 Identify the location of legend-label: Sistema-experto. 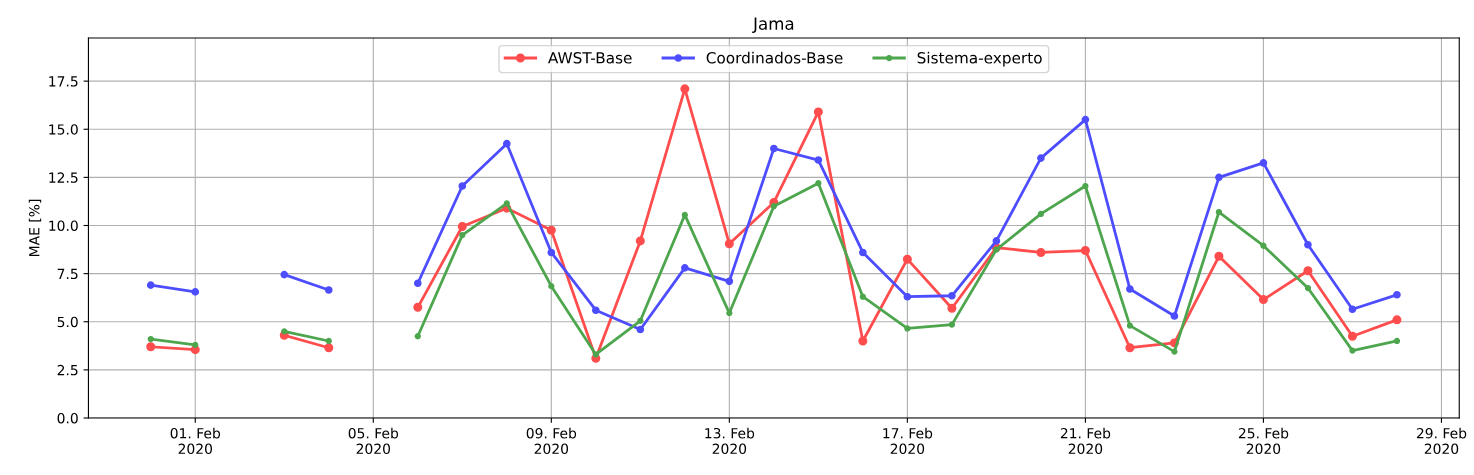
(979, 59).